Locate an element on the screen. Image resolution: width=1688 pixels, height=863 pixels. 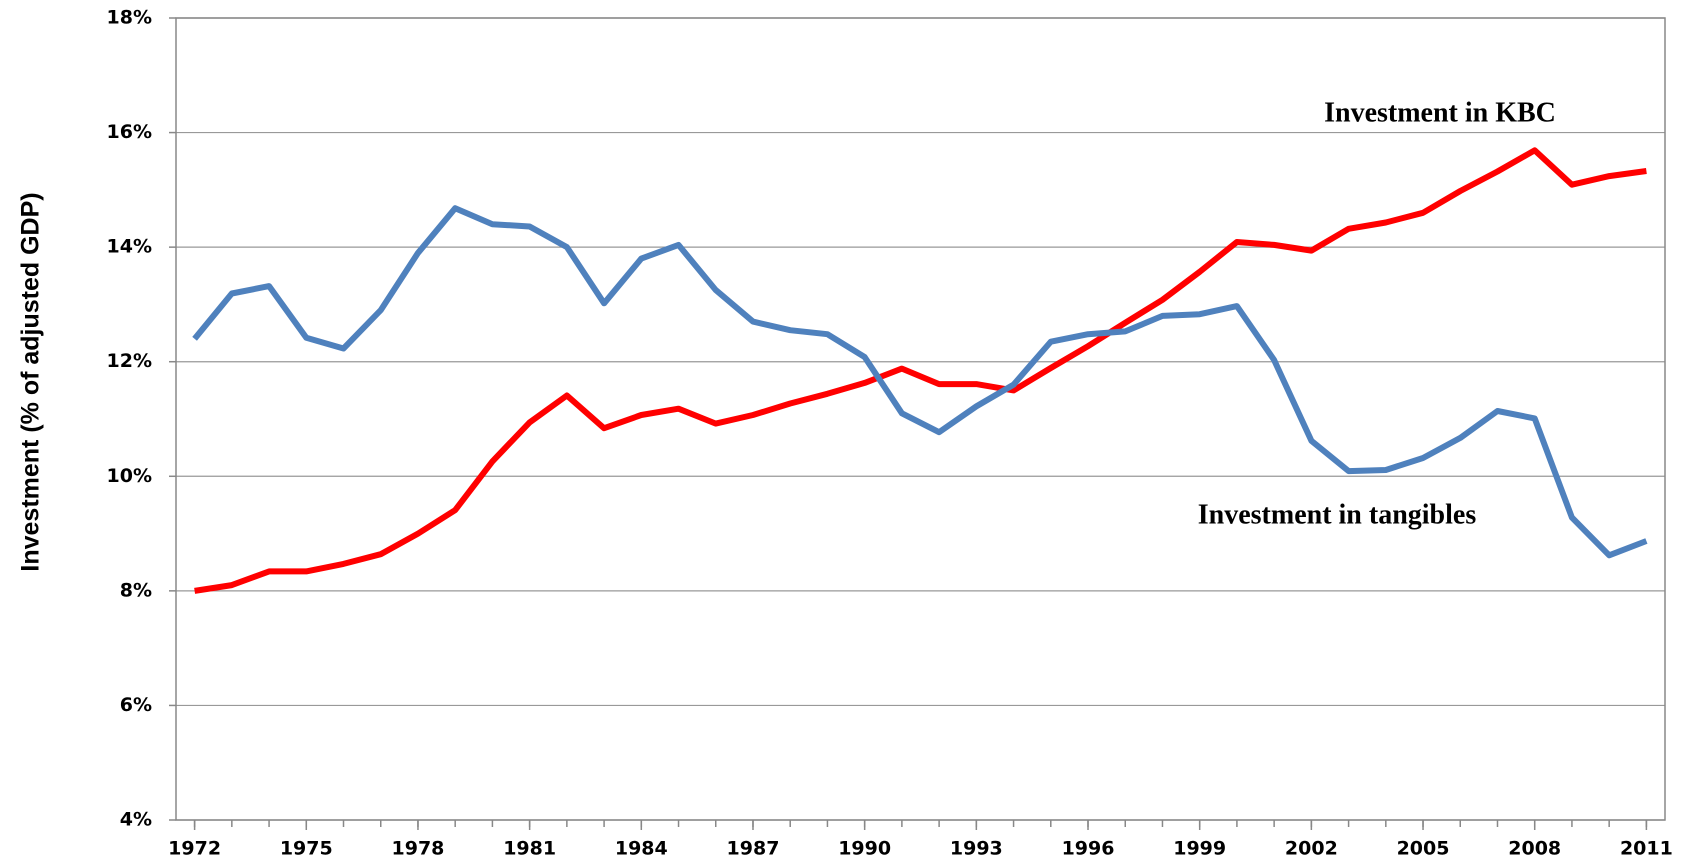
x-tick-label: 1990 is located at coordinates (864, 849).